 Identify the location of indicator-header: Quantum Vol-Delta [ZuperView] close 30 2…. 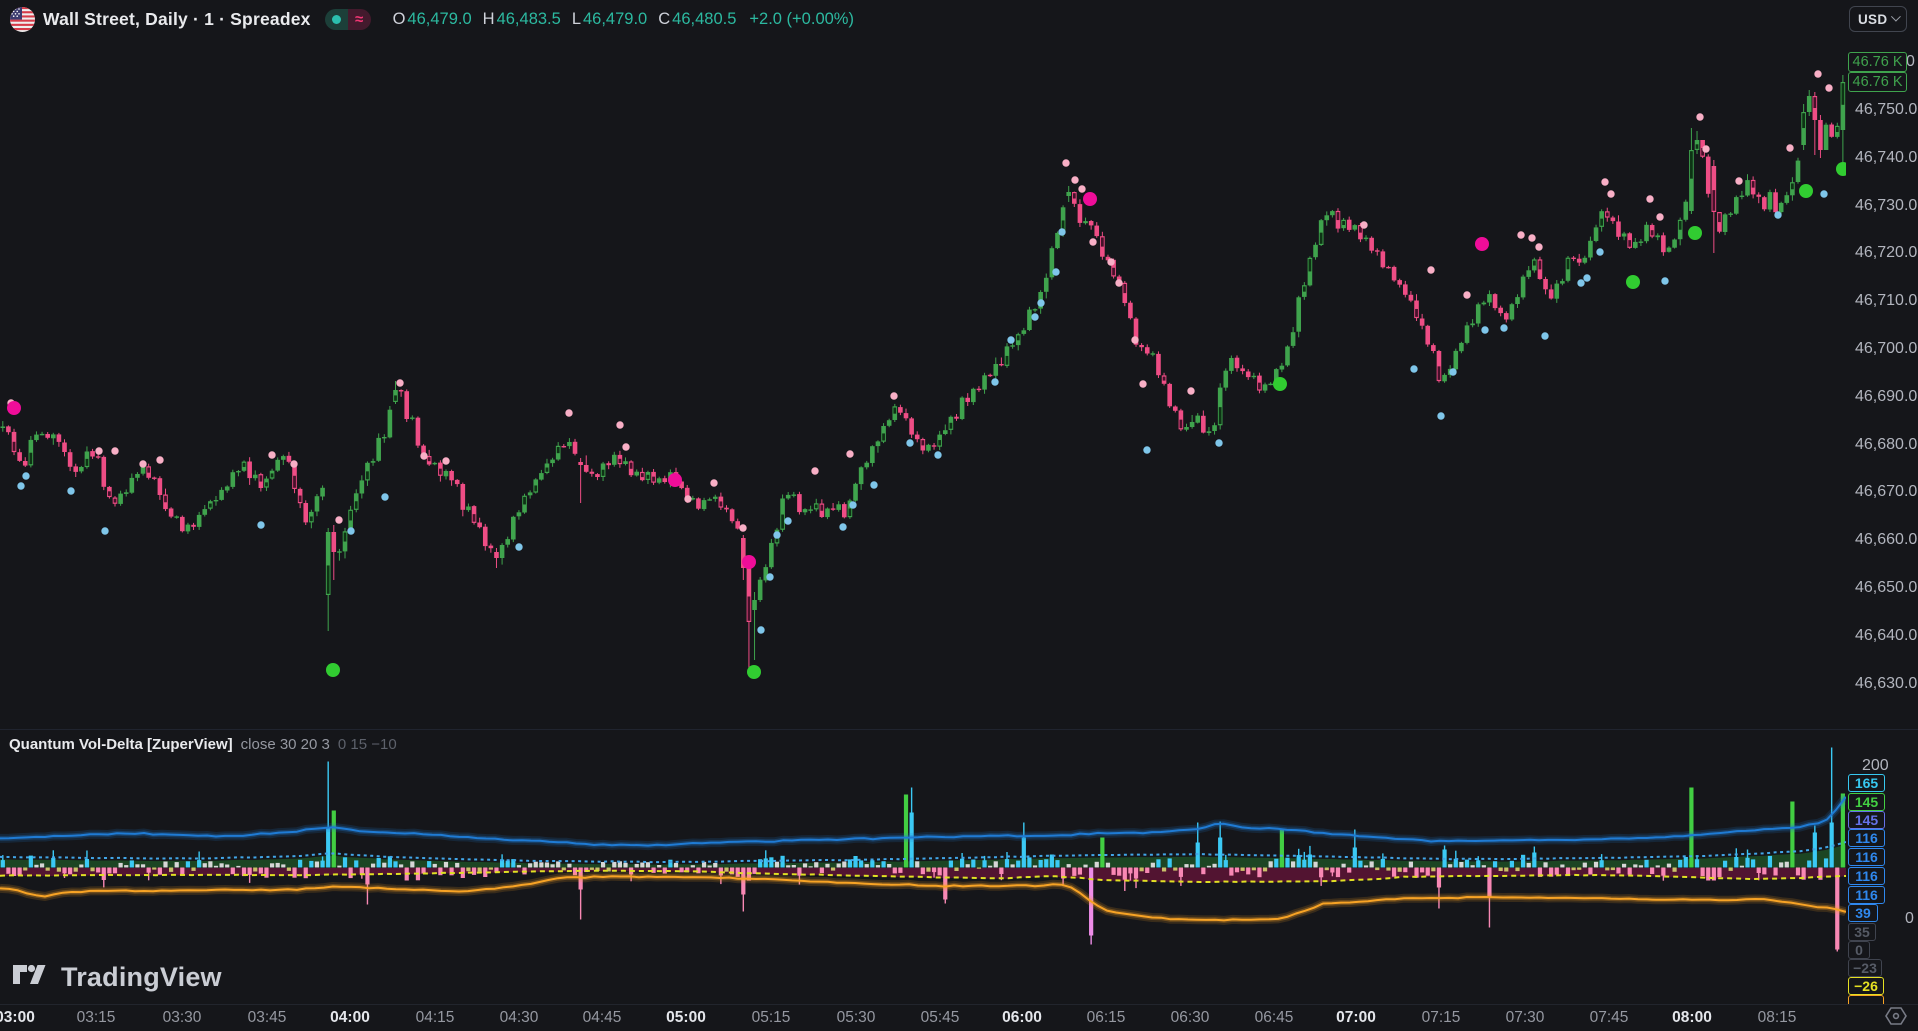
(203, 744).